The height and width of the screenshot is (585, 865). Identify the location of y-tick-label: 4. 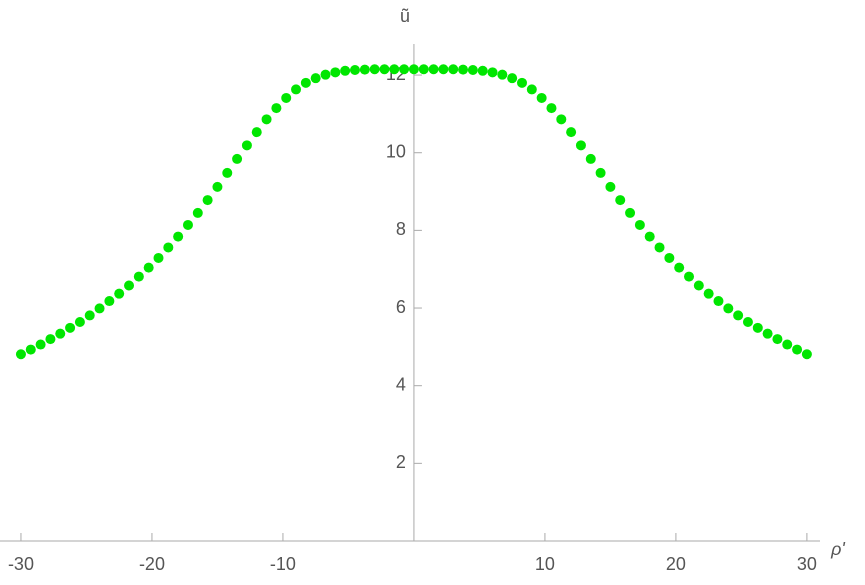
(401, 384).